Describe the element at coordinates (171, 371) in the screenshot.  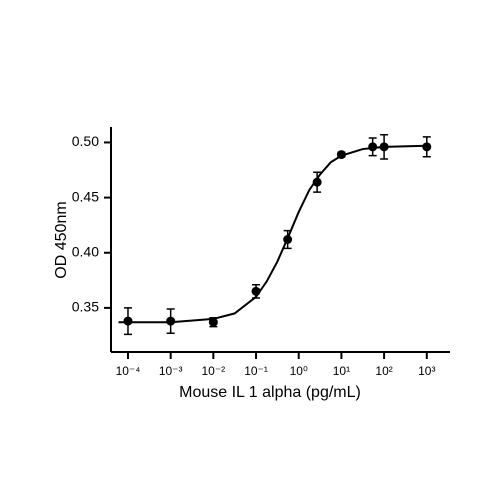
I see `x-tick-label: 10⁻³` at that location.